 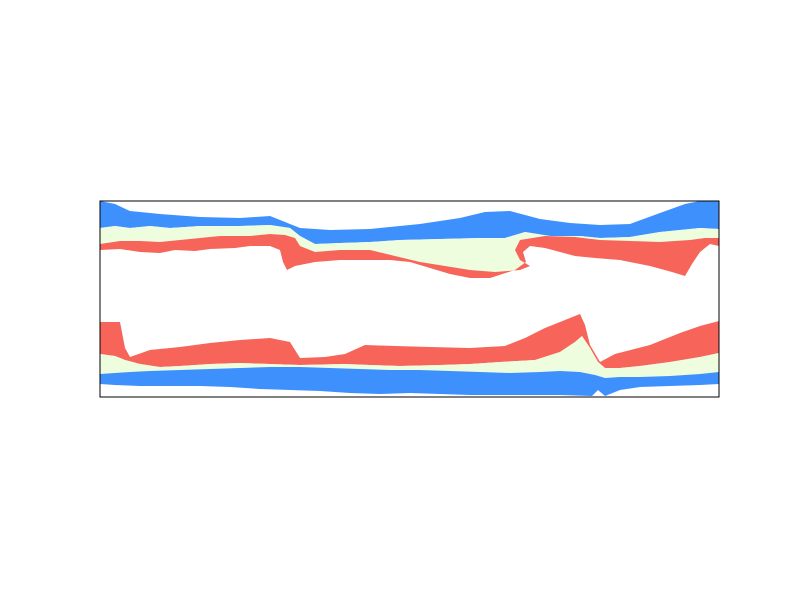 I want to click on upper-green-band, so click(x=409, y=248).